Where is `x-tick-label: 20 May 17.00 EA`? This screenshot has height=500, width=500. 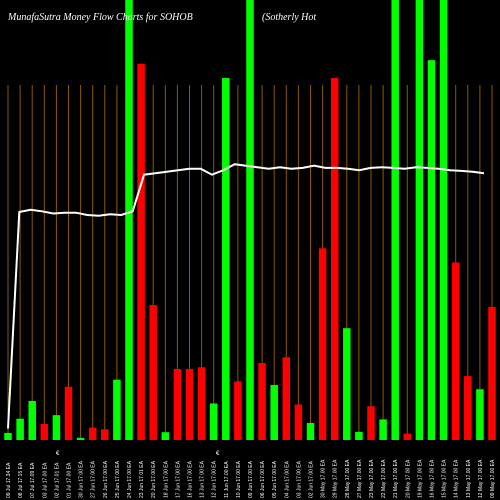
x-tick-label: 20 May 17.00 EA is located at coordinates (408, 478).